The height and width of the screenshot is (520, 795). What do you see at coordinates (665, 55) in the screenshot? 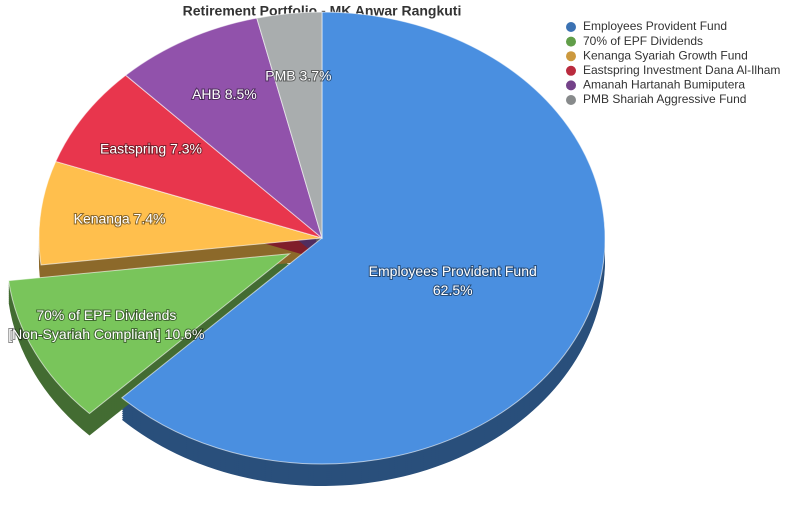
I see `legend-label: Kenanga Syariah Growth Fund` at bounding box center [665, 55].